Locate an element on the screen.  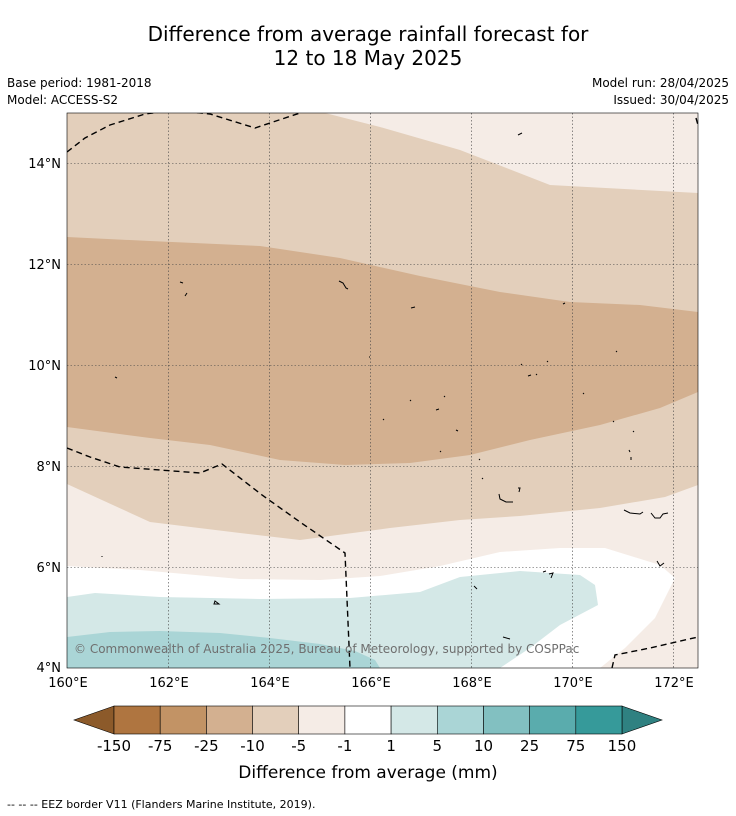
colorbar-tick-label: -10 is located at coordinates (252, 746).